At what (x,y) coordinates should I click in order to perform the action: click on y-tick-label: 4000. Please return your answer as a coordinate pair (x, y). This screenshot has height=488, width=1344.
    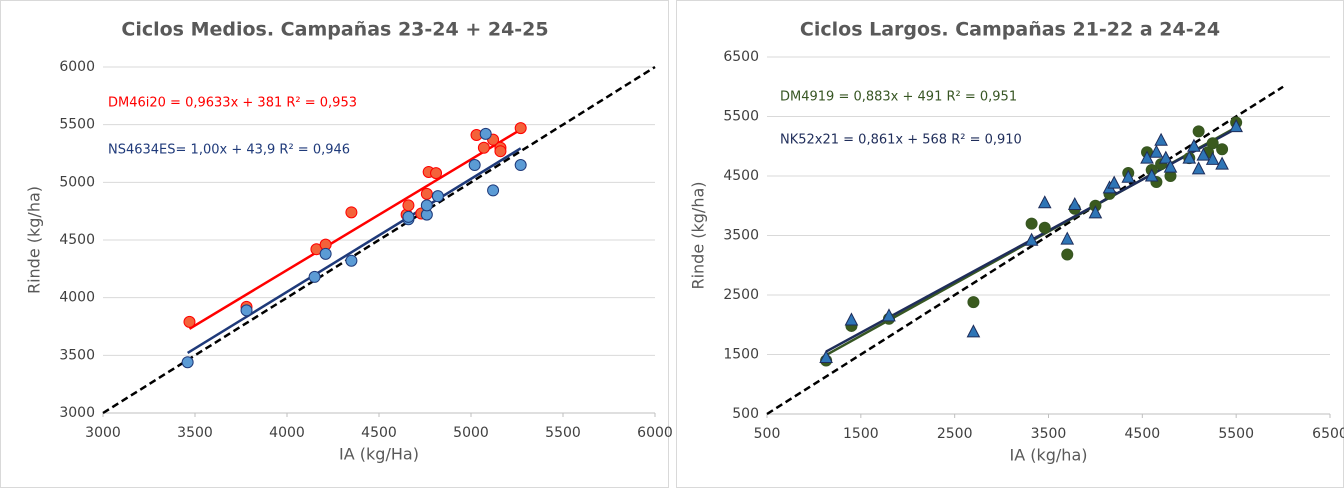
    Looking at the image, I should click on (77, 298).